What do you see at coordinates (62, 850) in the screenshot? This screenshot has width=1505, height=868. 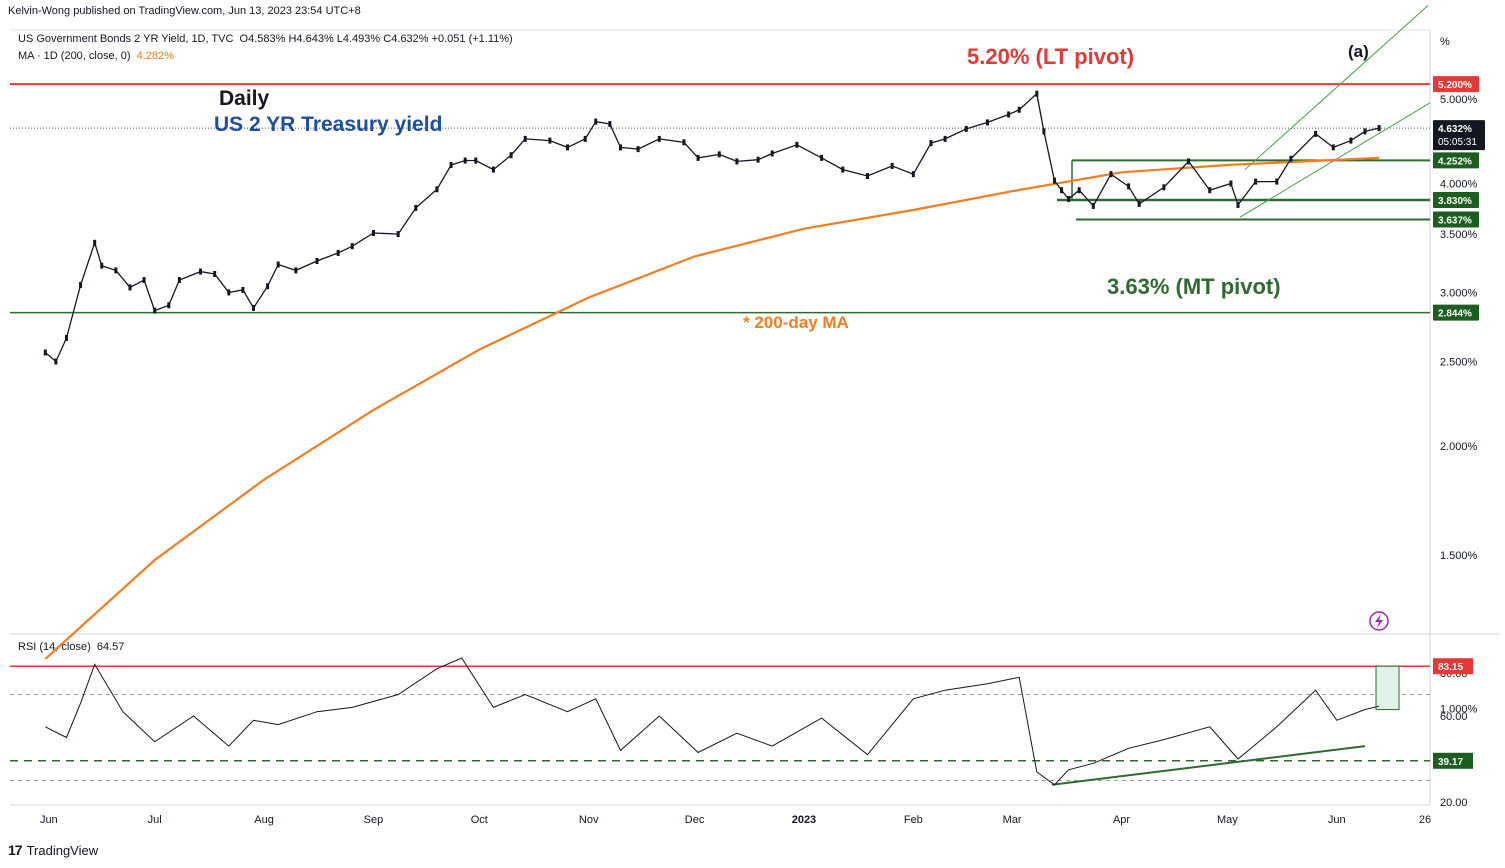 I see `footer-brand: TradingView` at bounding box center [62, 850].